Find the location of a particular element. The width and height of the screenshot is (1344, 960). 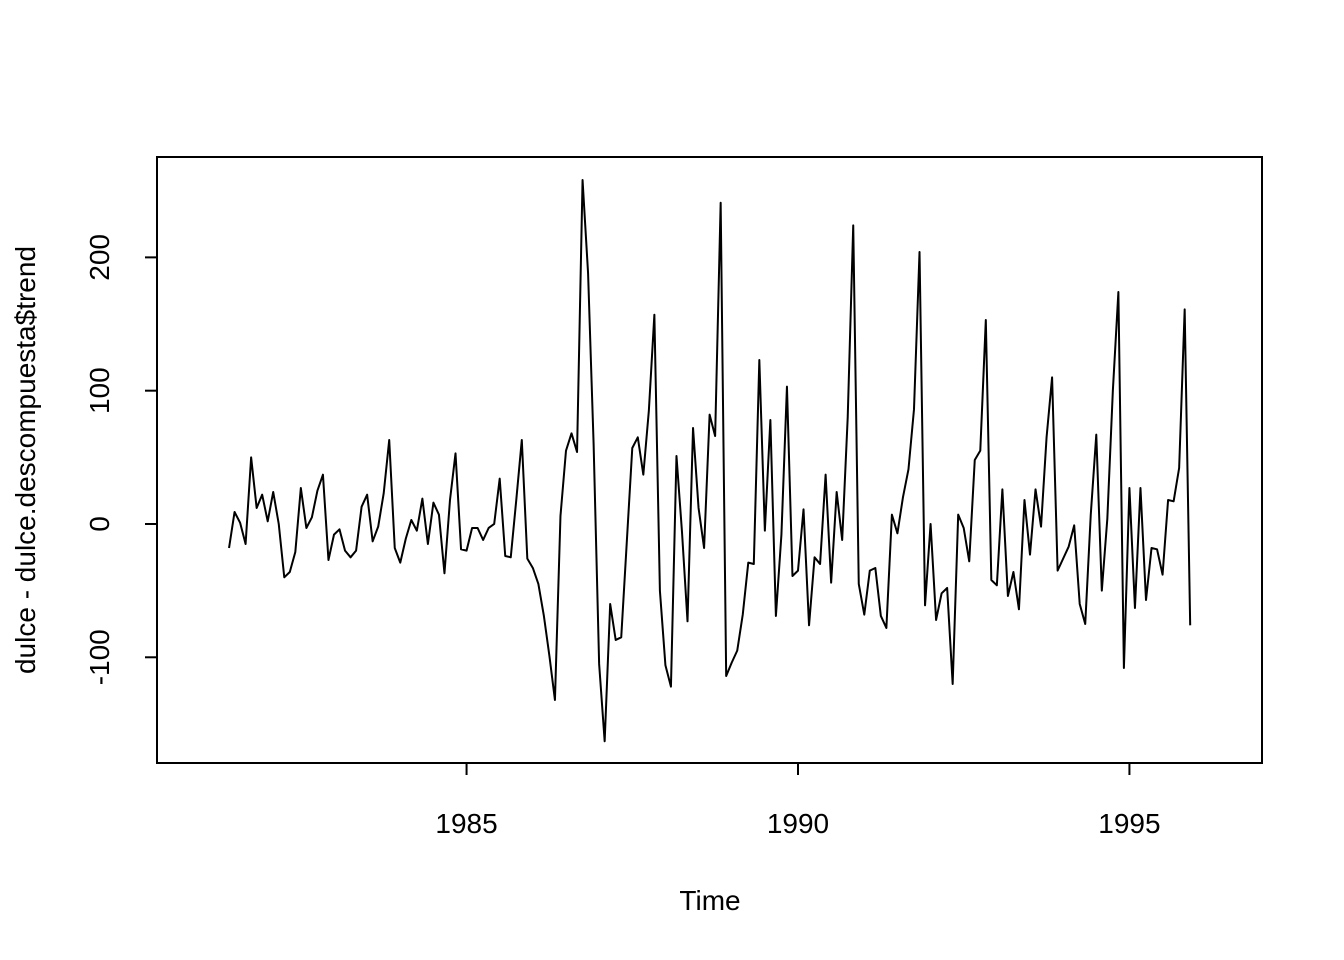

y-tick-label: 200 is located at coordinates (99, 257).